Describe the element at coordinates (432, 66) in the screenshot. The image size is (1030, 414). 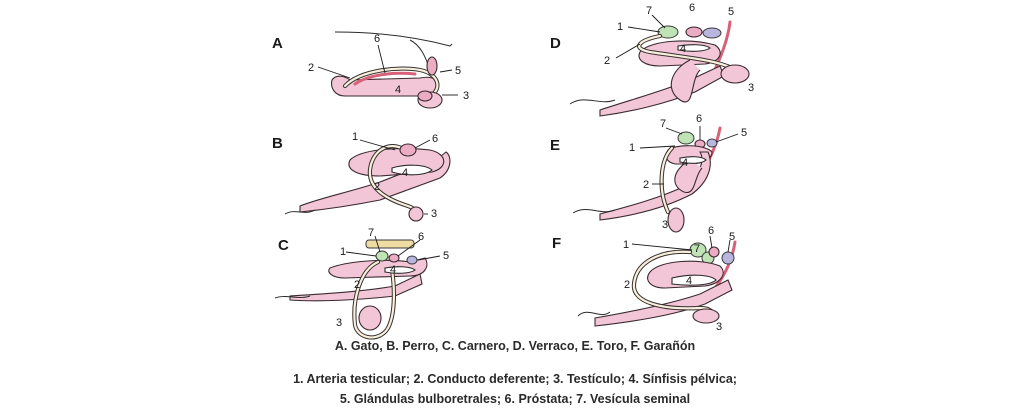
I see `gland-shape` at that location.